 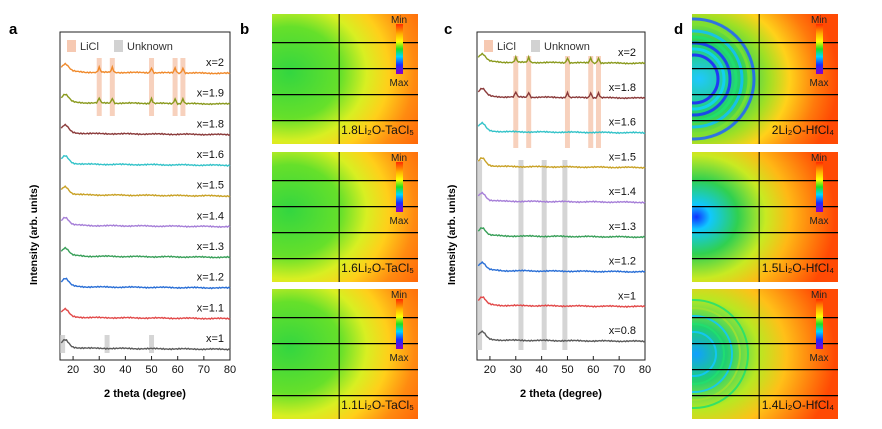 What do you see at coordinates (765, 79) in the screenshot?
I see `map-panel: Min Max 2Li₂O-HfCl₄` at bounding box center [765, 79].